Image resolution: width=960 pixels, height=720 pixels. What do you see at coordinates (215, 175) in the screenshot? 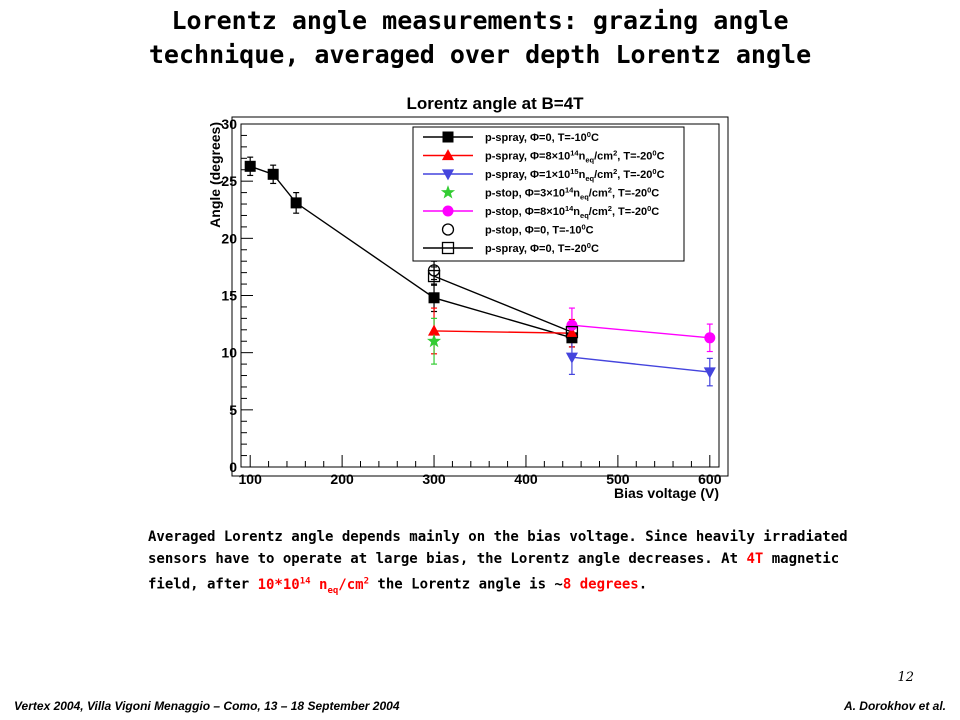
I see `y-axis-label: Angle (degrees)` at bounding box center [215, 175].